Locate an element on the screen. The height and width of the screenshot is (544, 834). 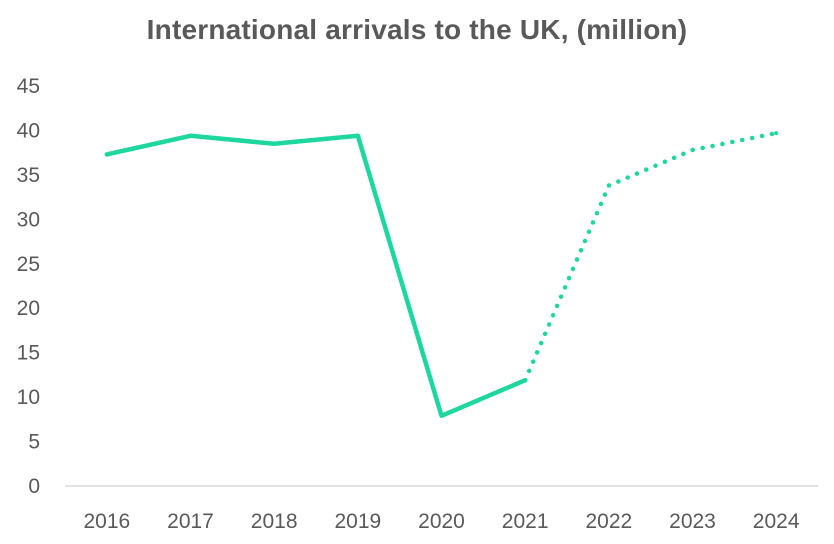
x-tick-label: 2024 is located at coordinates (776, 521).